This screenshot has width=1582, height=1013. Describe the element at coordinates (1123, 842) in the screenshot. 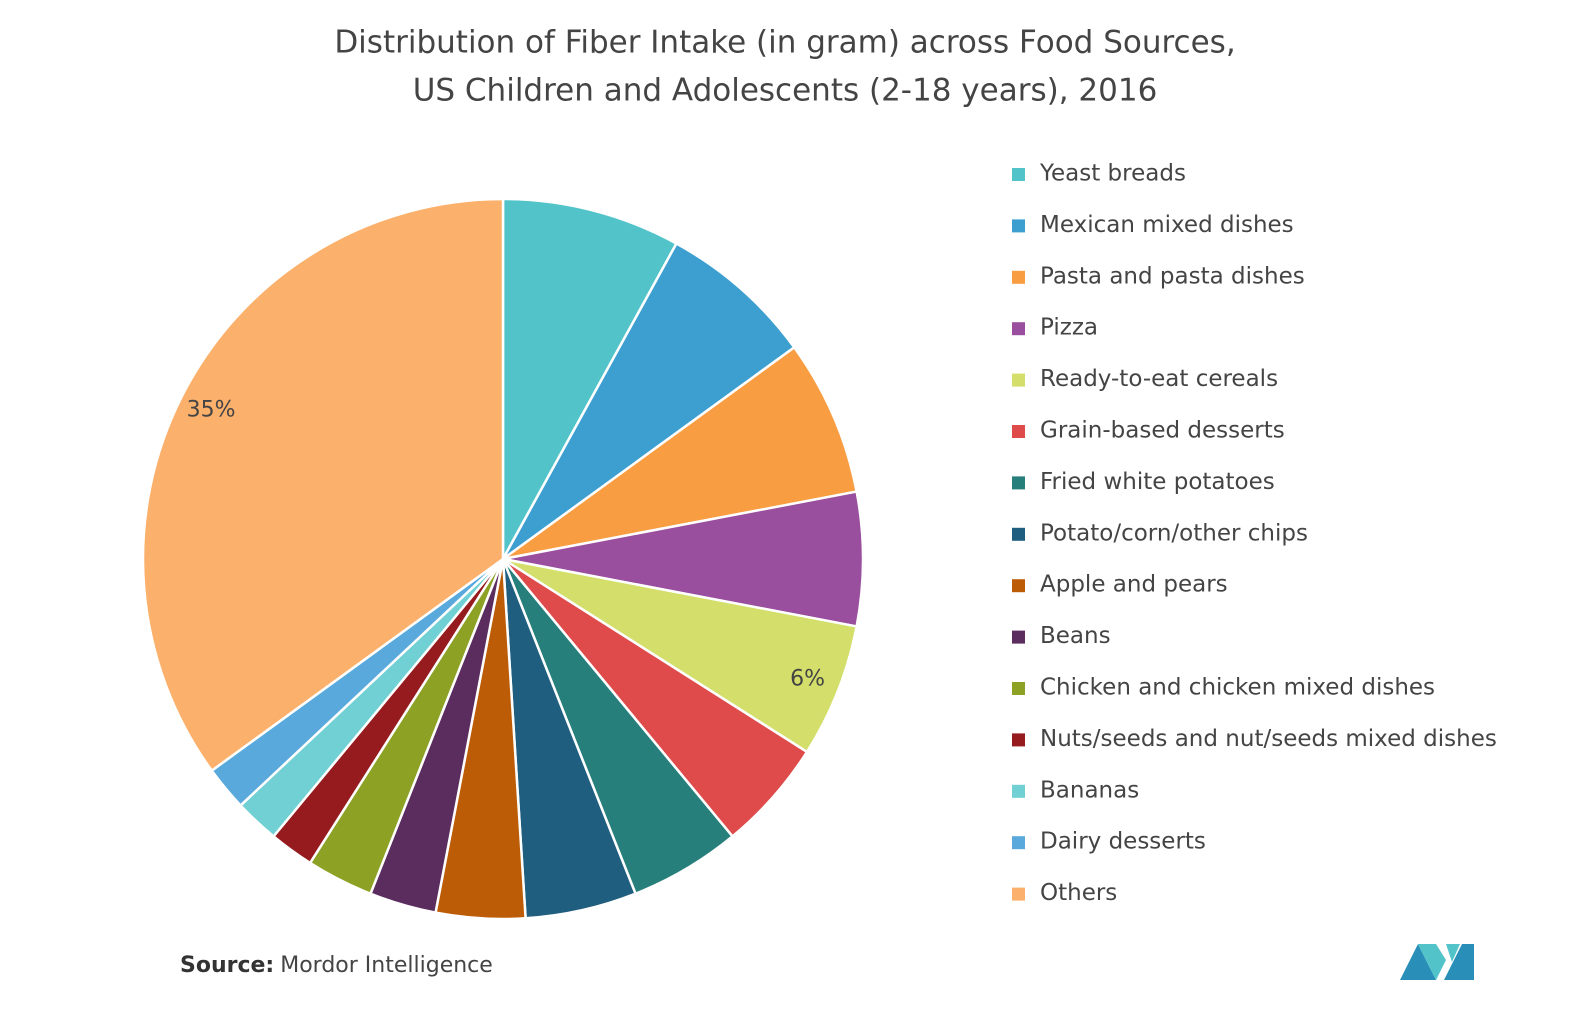

I see `legend-label: Dairy desserts` at that location.